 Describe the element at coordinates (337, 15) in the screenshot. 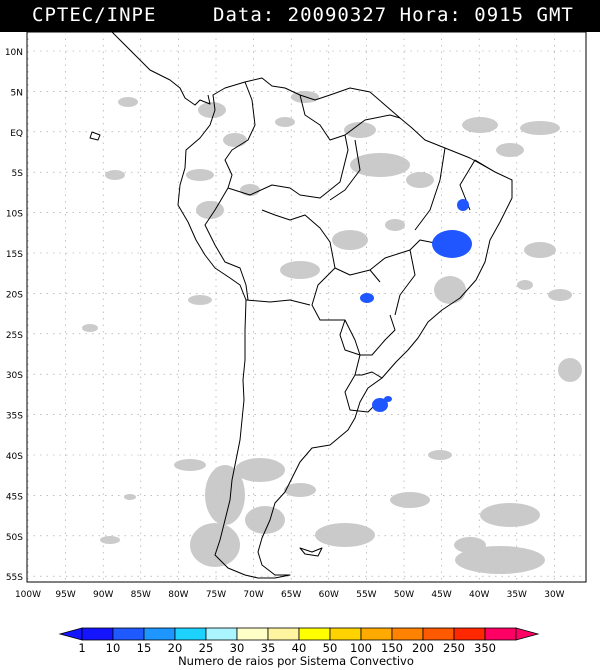

I see `date-value: 20090327` at that location.